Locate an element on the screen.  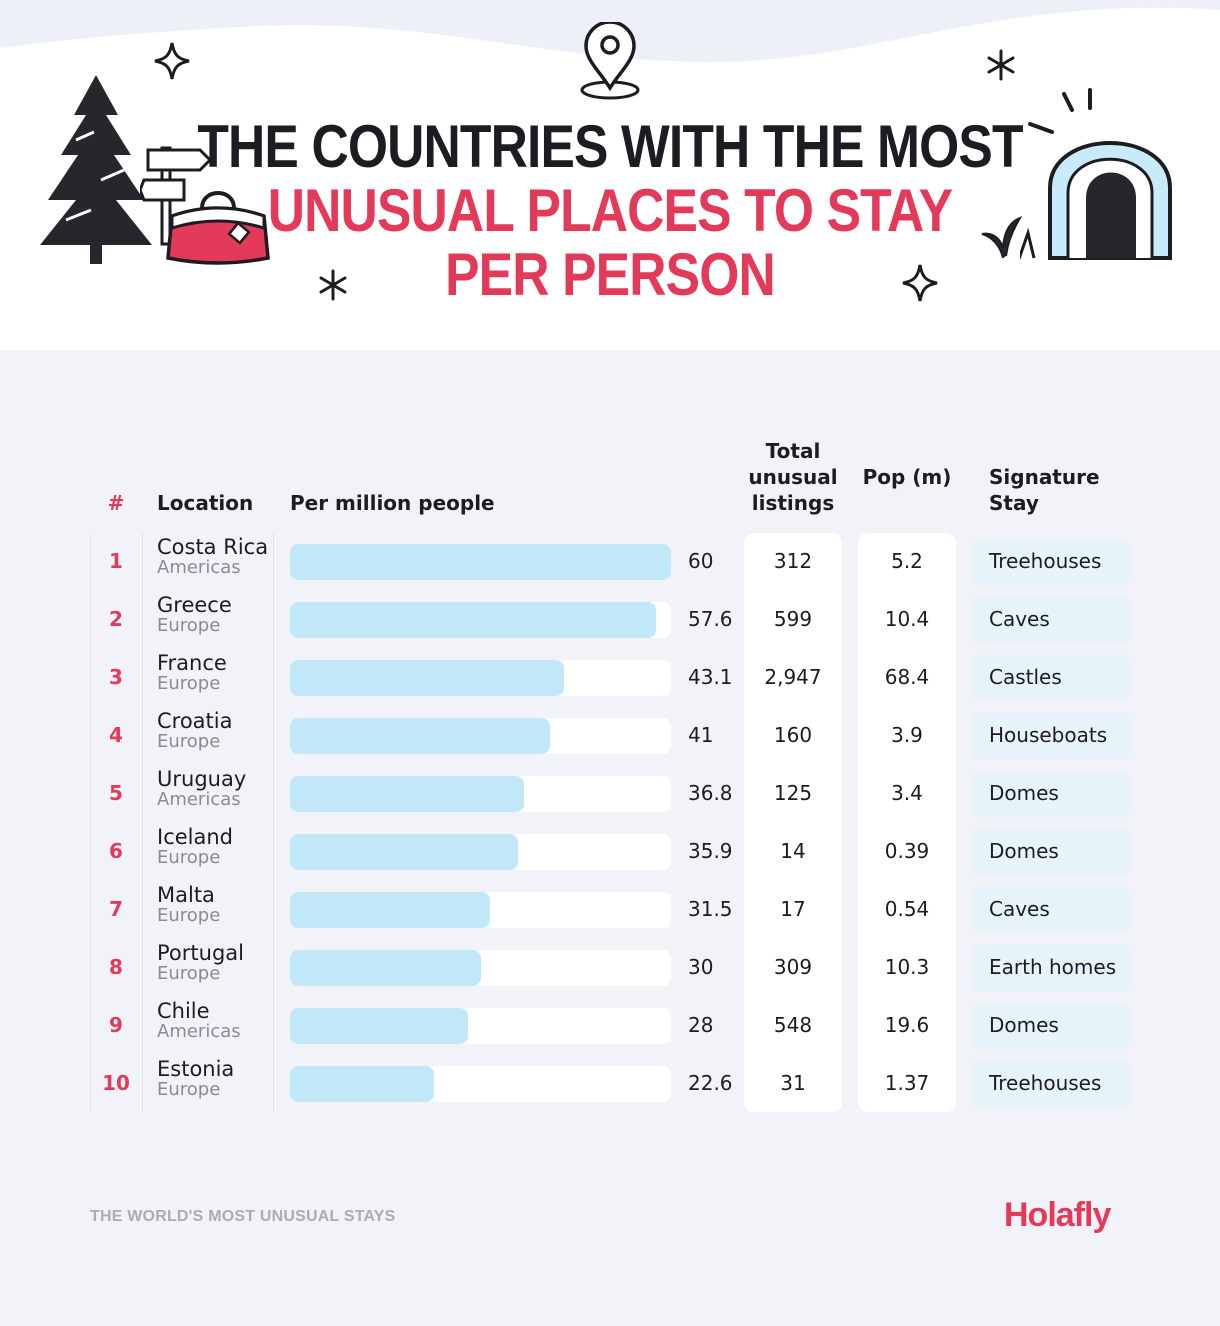
population-value: 5.2 is located at coordinates (907, 561).